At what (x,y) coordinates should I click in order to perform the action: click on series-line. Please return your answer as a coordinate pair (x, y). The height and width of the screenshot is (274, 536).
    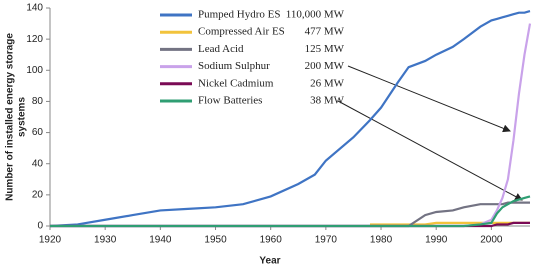
    Looking at the image, I should click on (290, 211).